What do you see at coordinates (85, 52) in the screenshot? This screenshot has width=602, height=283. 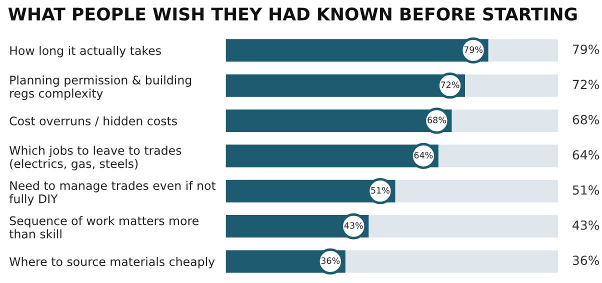 I see `y-tick-label: How long it actually takes` at bounding box center [85, 52].